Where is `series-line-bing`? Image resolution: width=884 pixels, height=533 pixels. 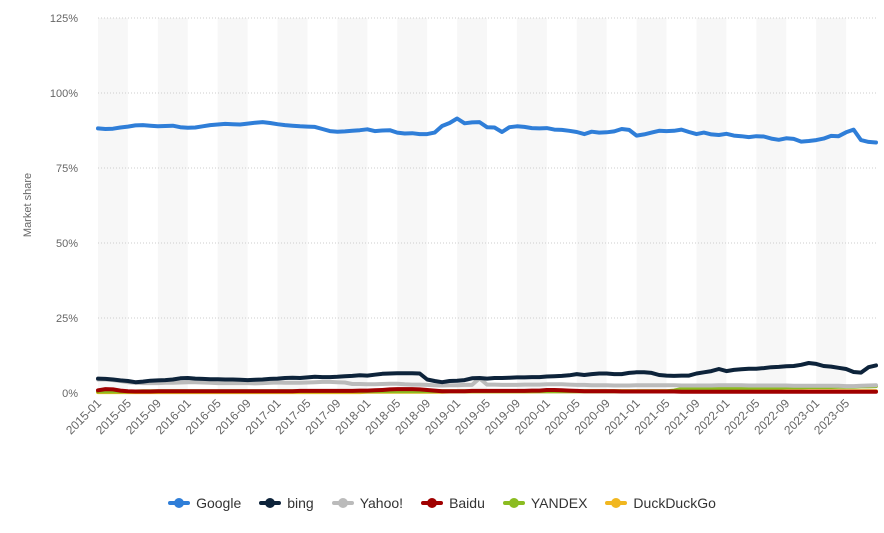 series-line-bing is located at coordinates (487, 373).